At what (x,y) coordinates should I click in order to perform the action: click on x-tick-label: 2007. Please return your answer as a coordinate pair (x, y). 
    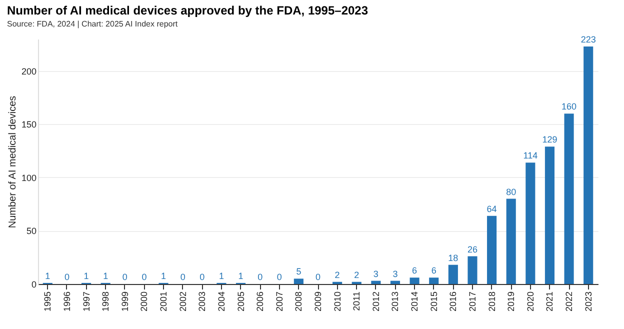
    Looking at the image, I should click on (279, 302).